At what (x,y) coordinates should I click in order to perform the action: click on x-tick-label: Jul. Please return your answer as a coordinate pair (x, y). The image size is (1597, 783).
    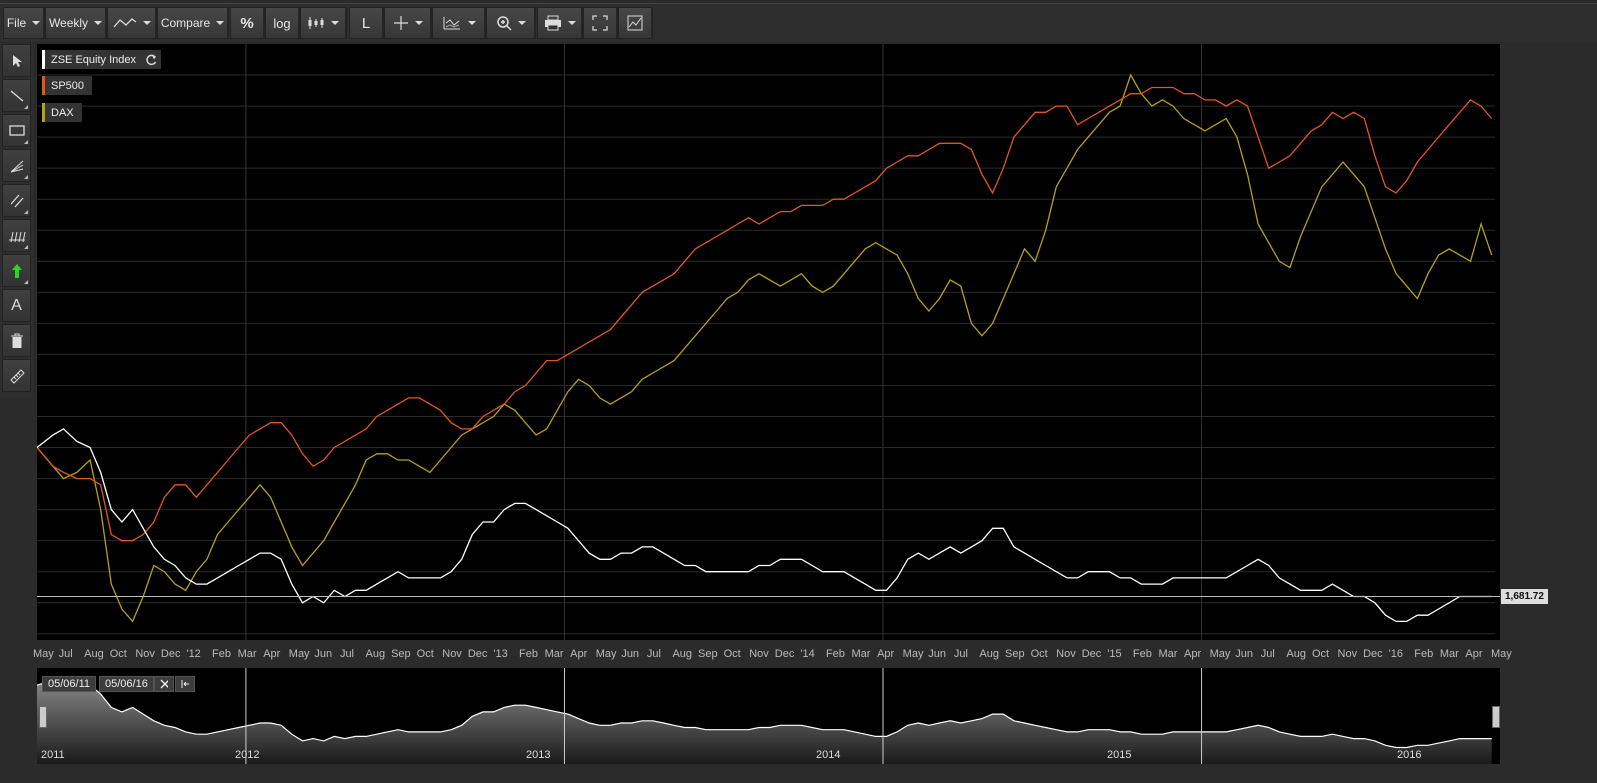
    Looking at the image, I should click on (346, 654).